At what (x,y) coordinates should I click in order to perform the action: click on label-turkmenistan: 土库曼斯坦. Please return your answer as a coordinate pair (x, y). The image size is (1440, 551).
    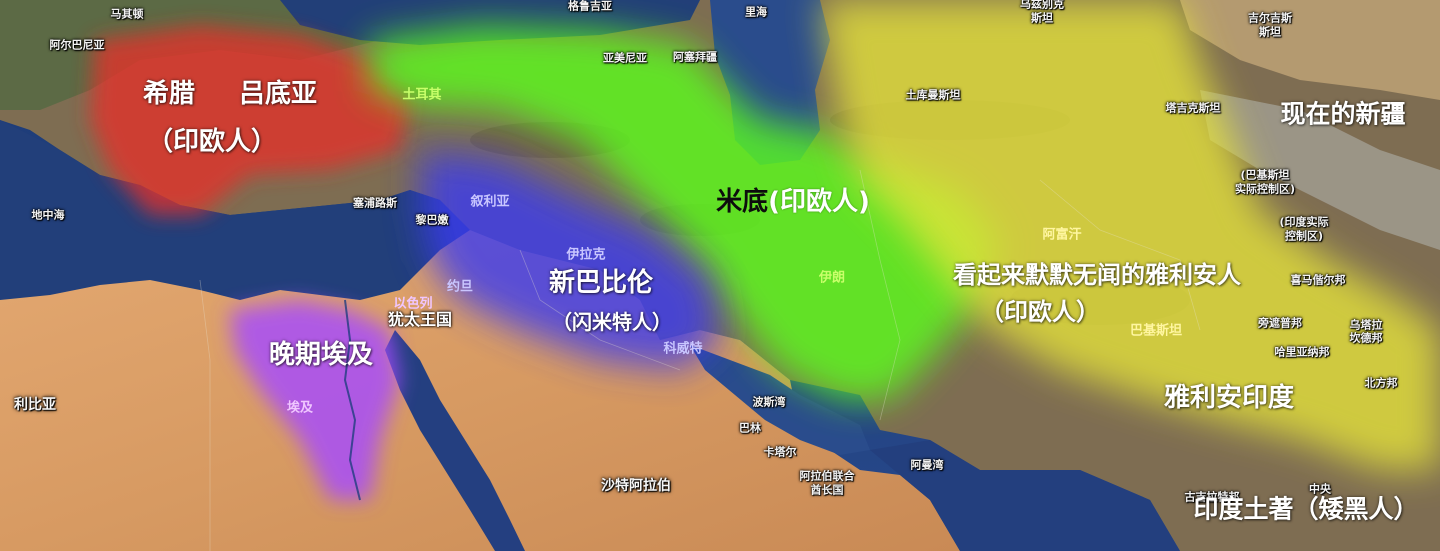
    Looking at the image, I should click on (933, 95).